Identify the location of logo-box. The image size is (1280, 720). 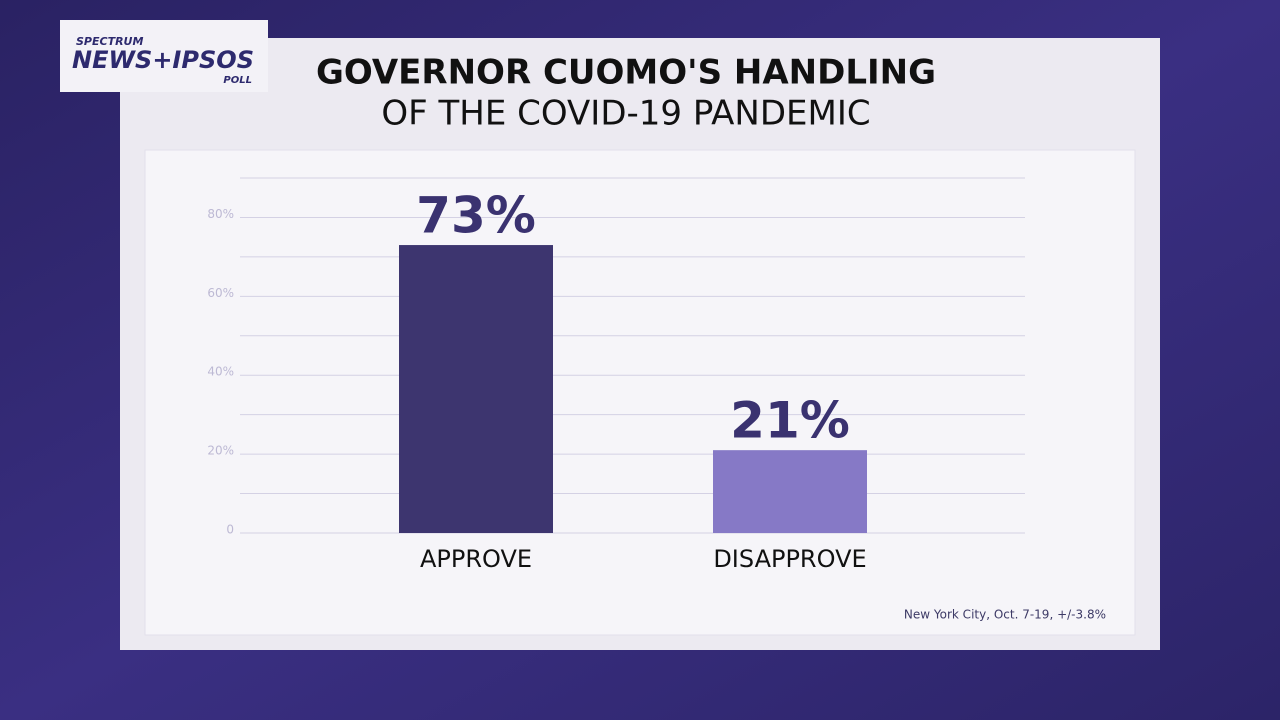
(164, 56).